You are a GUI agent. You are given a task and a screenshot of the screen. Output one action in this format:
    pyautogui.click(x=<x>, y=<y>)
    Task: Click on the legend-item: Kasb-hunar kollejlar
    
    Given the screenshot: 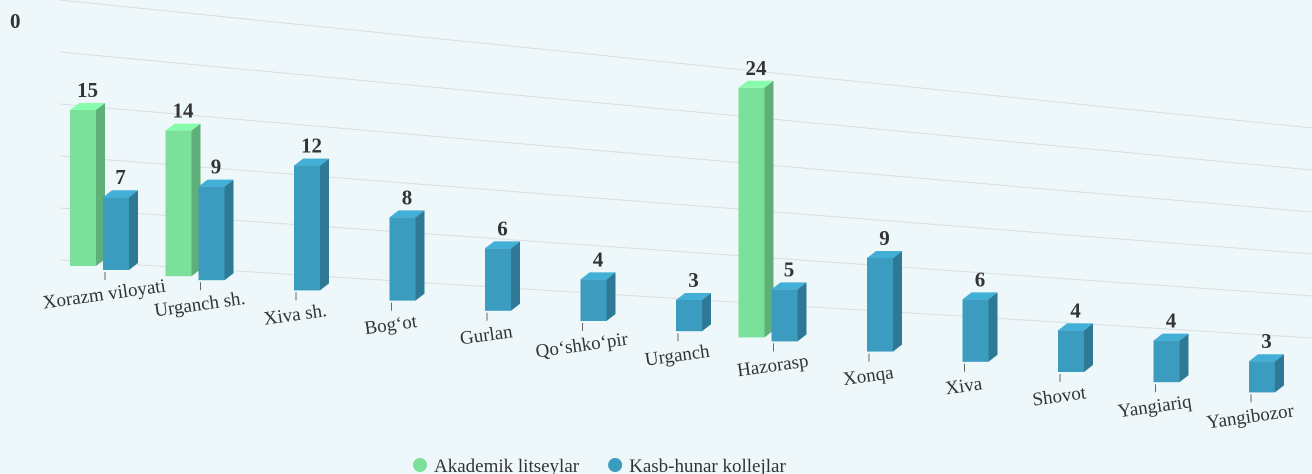 What is the action you would take?
    pyautogui.click(x=697, y=465)
    